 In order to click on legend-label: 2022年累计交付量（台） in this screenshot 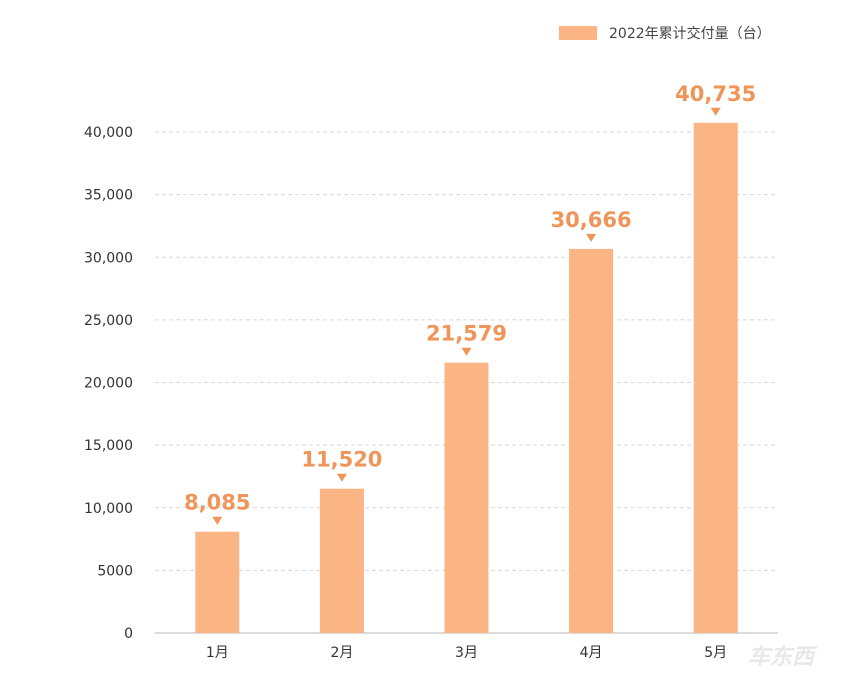, I will do `click(690, 33)`.